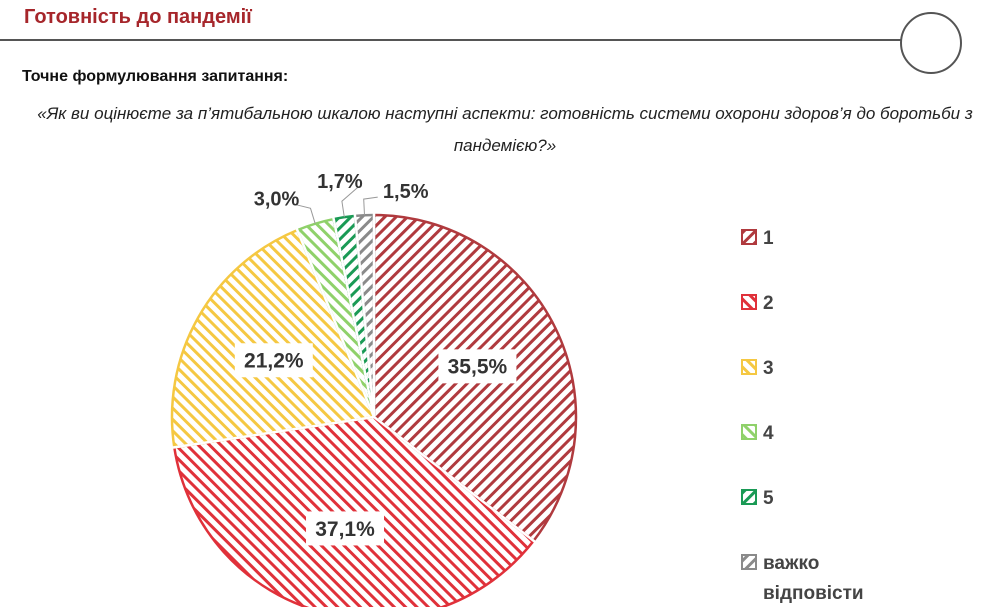 The width and height of the screenshot is (1000, 607). What do you see at coordinates (768, 433) in the screenshot?
I see `legend-label-4: 4` at bounding box center [768, 433].